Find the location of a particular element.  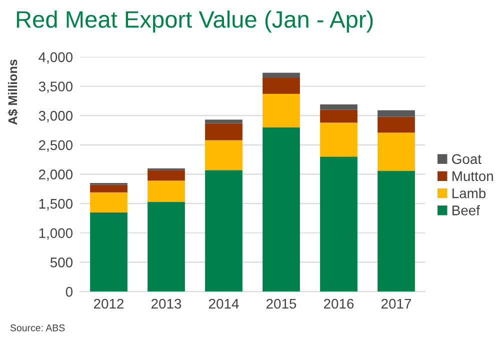

legend-label: Goat is located at coordinates (467, 159).